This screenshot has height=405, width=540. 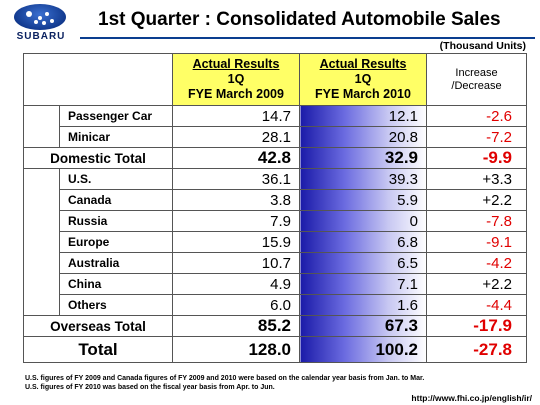 What do you see at coordinates (116, 179) in the screenshot?
I see `row-label: U.S.` at bounding box center [116, 179].